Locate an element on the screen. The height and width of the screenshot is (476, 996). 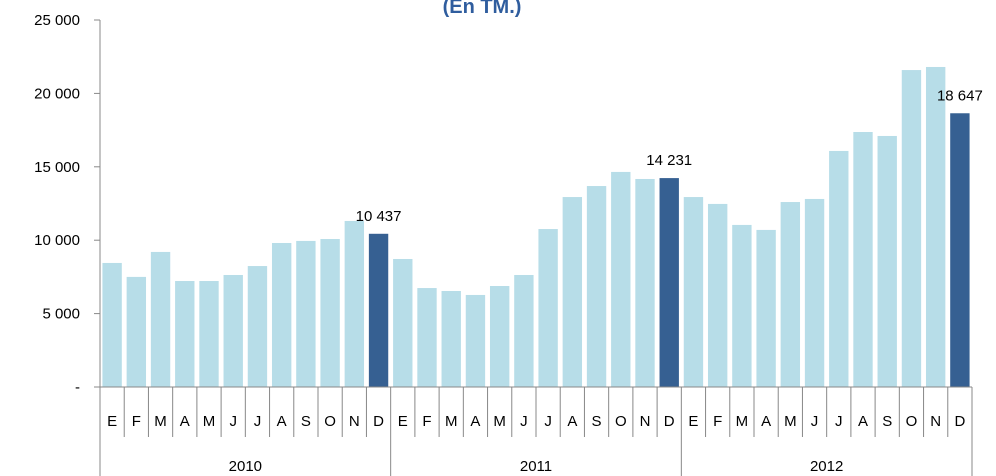
data-label: 18 647 is located at coordinates (960, 95).